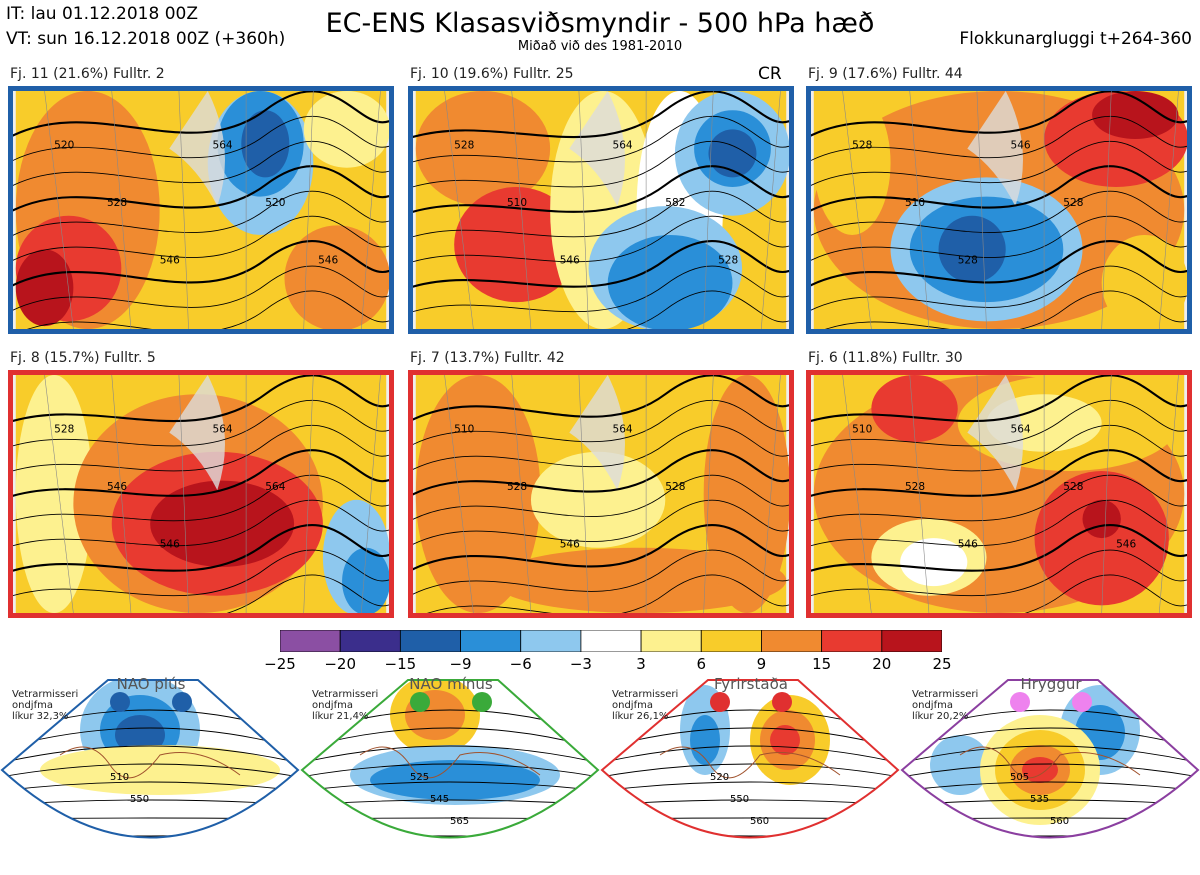  I want to click on regime-caption: Vetrarmisseri ondjfma líkur 20,2%, so click(945, 705).